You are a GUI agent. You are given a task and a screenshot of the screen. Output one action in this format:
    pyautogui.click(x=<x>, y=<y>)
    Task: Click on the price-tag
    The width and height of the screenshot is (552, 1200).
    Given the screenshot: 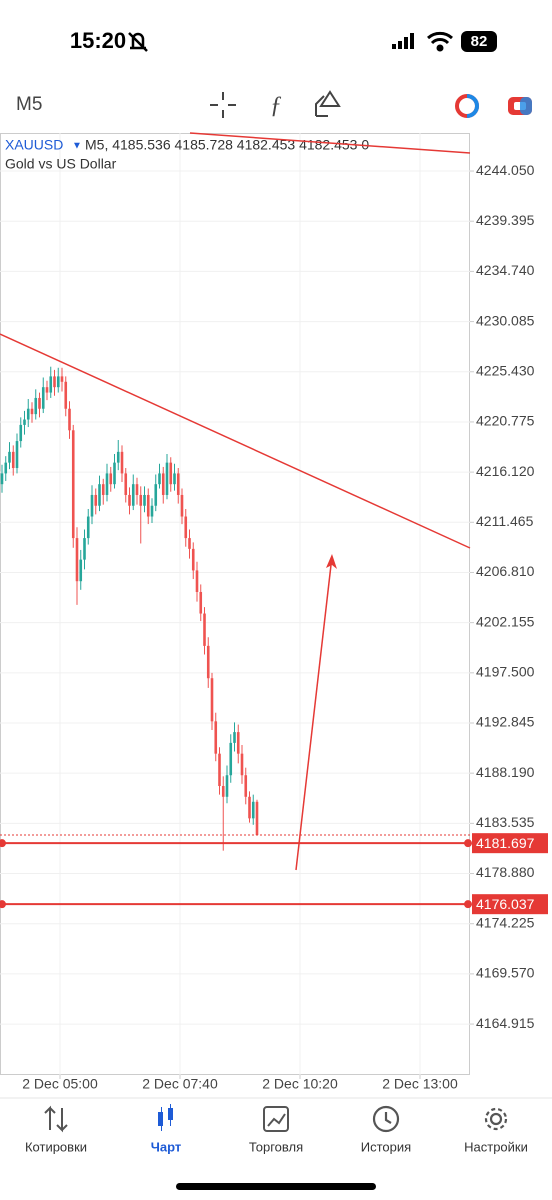 What is the action you would take?
    pyautogui.click(x=510, y=904)
    